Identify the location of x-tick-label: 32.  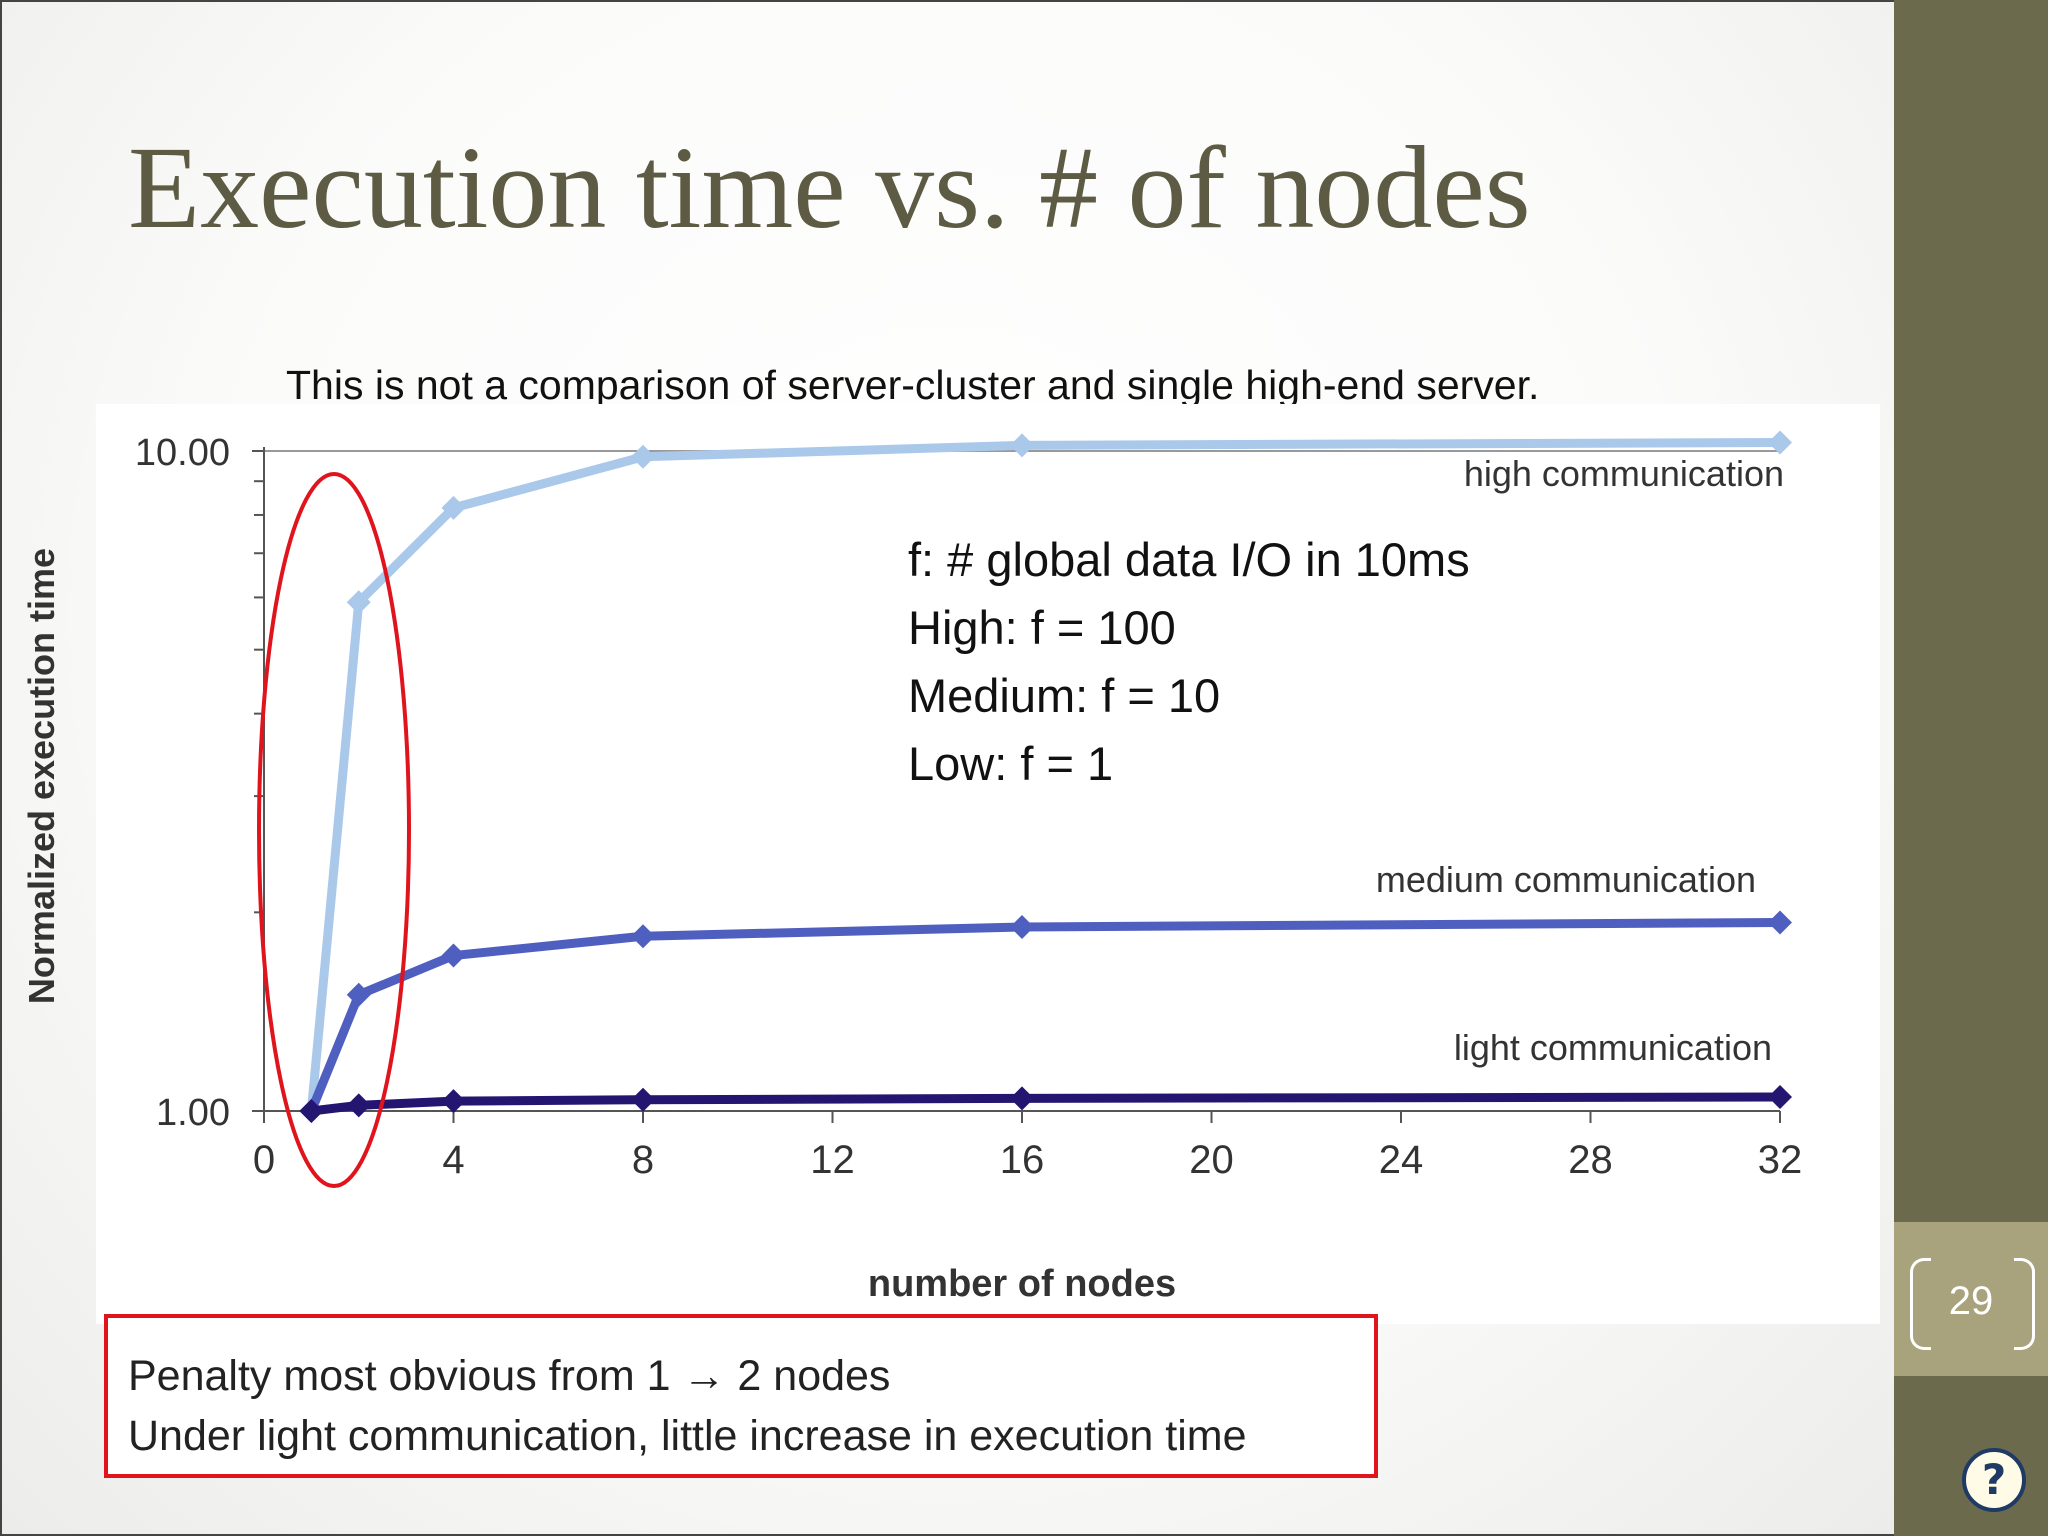
(1780, 1160).